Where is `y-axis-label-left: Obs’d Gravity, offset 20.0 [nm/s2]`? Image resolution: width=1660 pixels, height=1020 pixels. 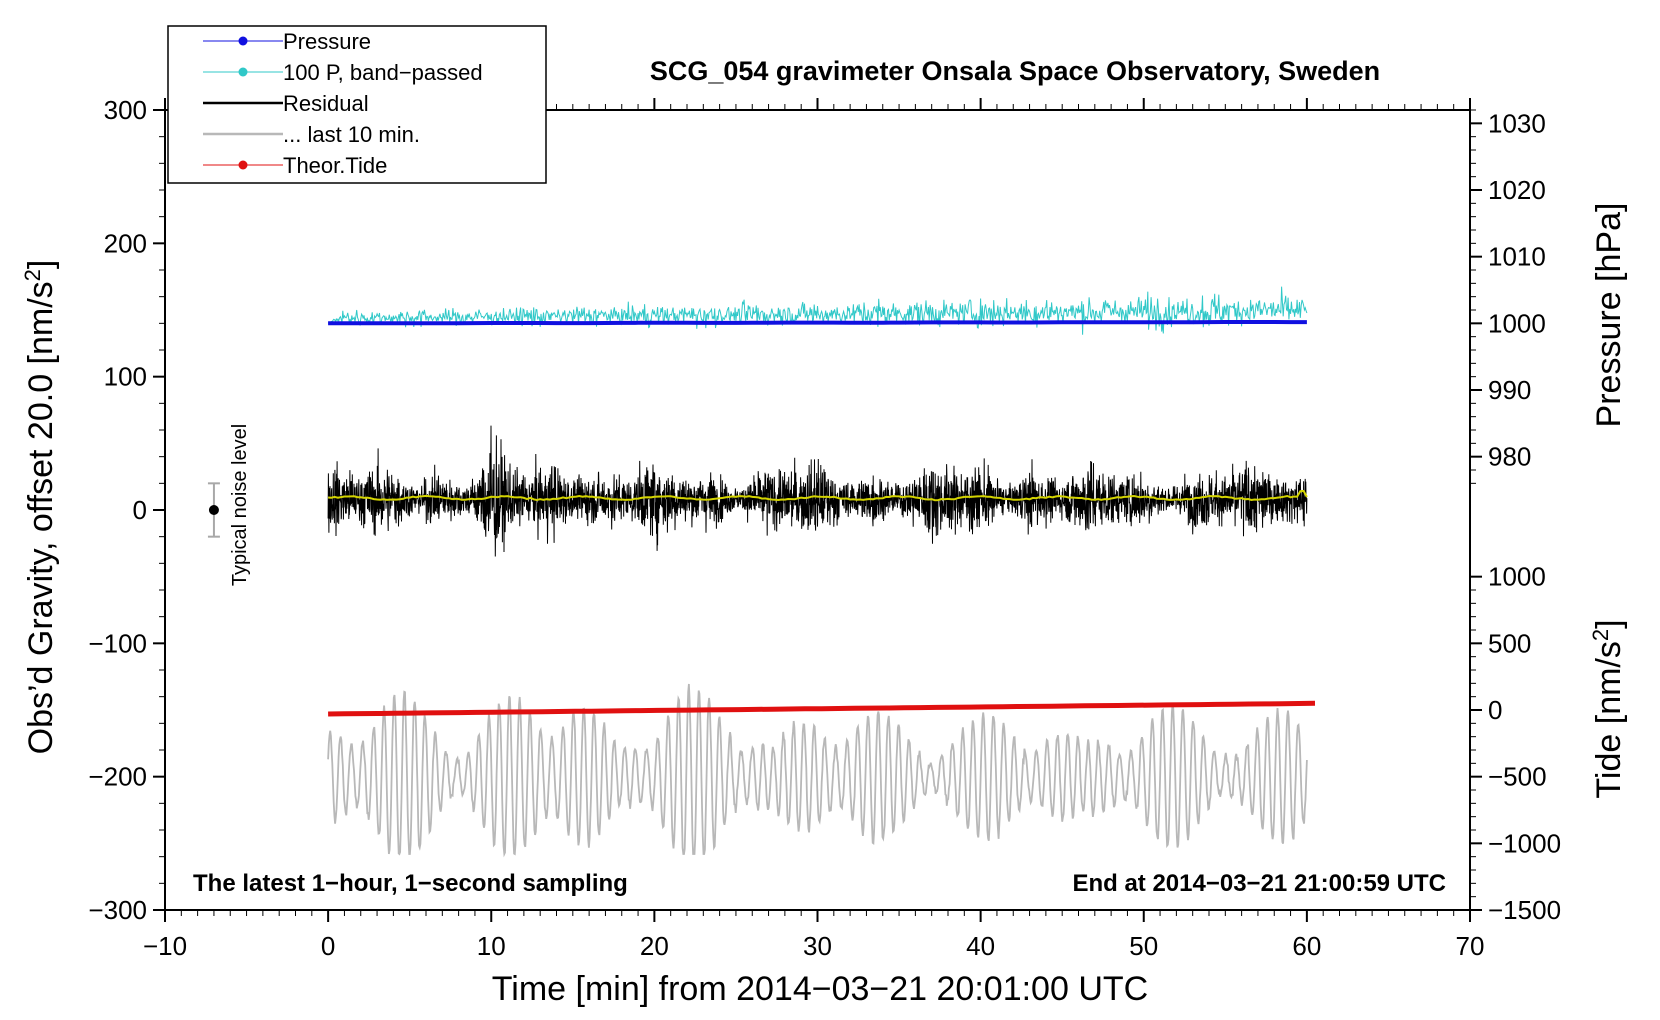 y-axis-label-left: Obs’d Gravity, offset 20.0 [nm/s2] is located at coordinates (40, 507).